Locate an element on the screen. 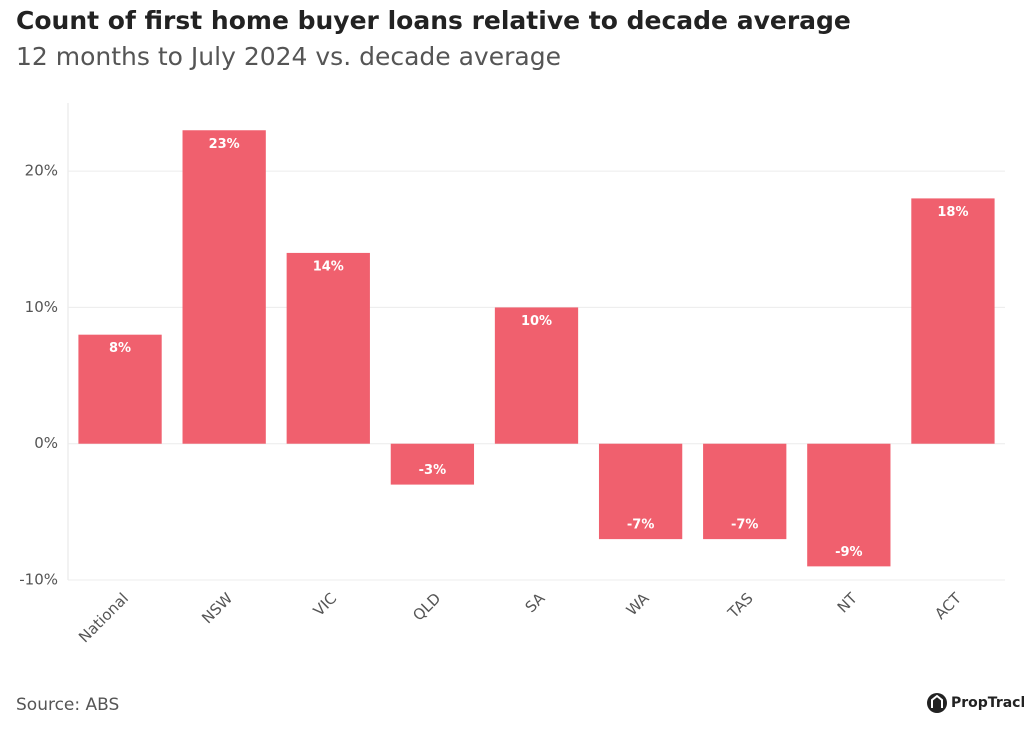 This screenshot has width=1024, height=736. x-tick-label: WA is located at coordinates (638, 604).